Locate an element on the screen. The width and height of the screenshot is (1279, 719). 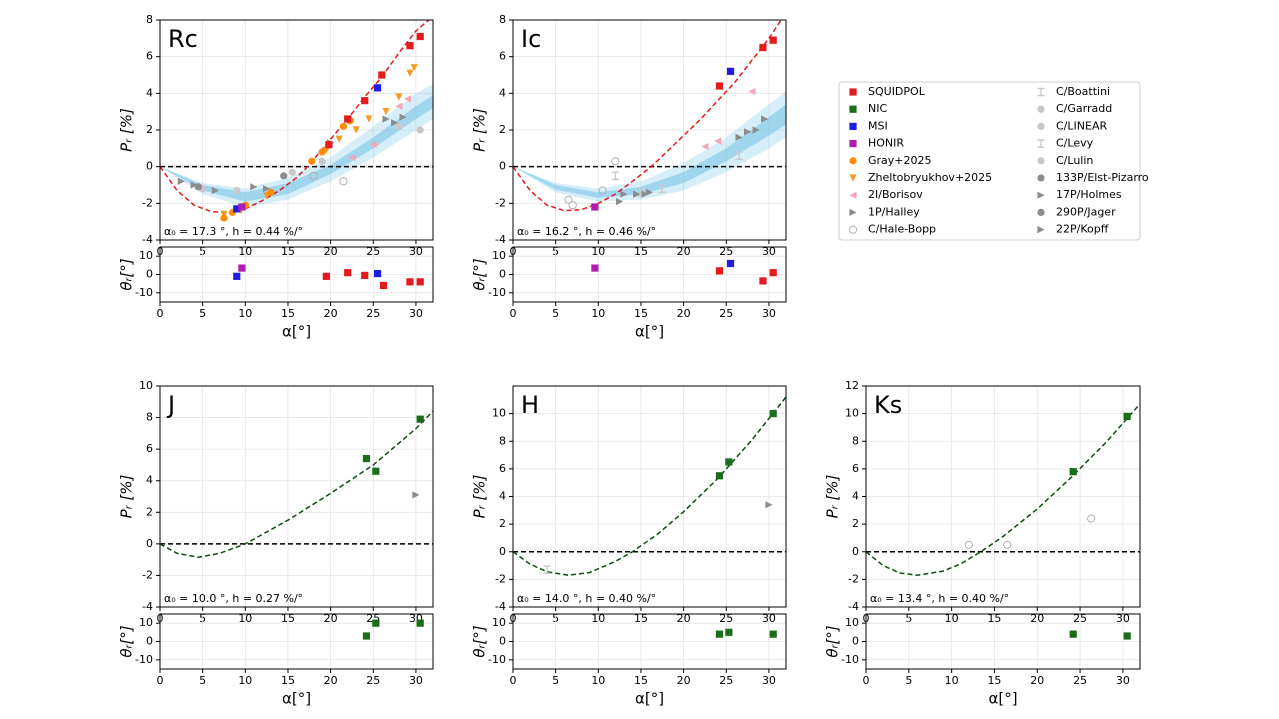
panel-label: J is located at coordinates (170, 405).